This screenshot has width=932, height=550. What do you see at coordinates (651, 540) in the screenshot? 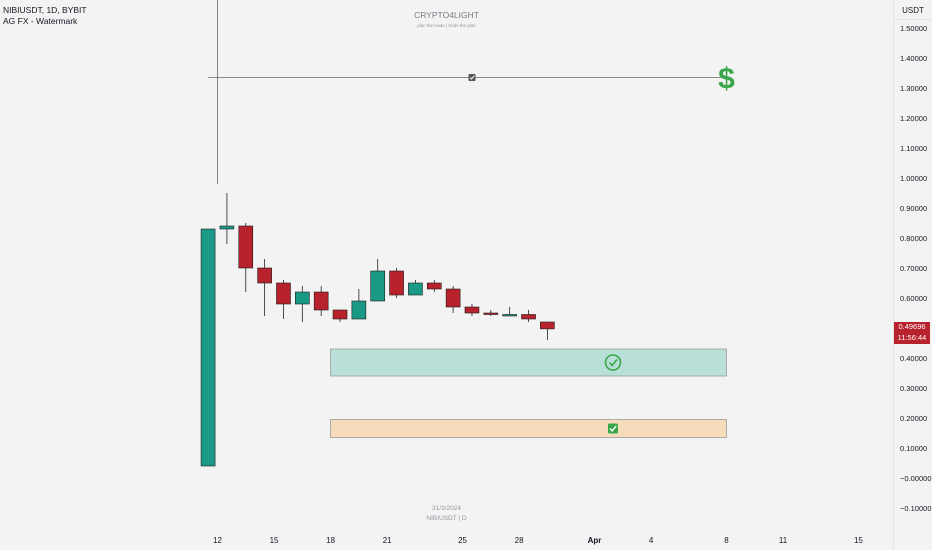
I see `date-tick-label: 4` at bounding box center [651, 540].